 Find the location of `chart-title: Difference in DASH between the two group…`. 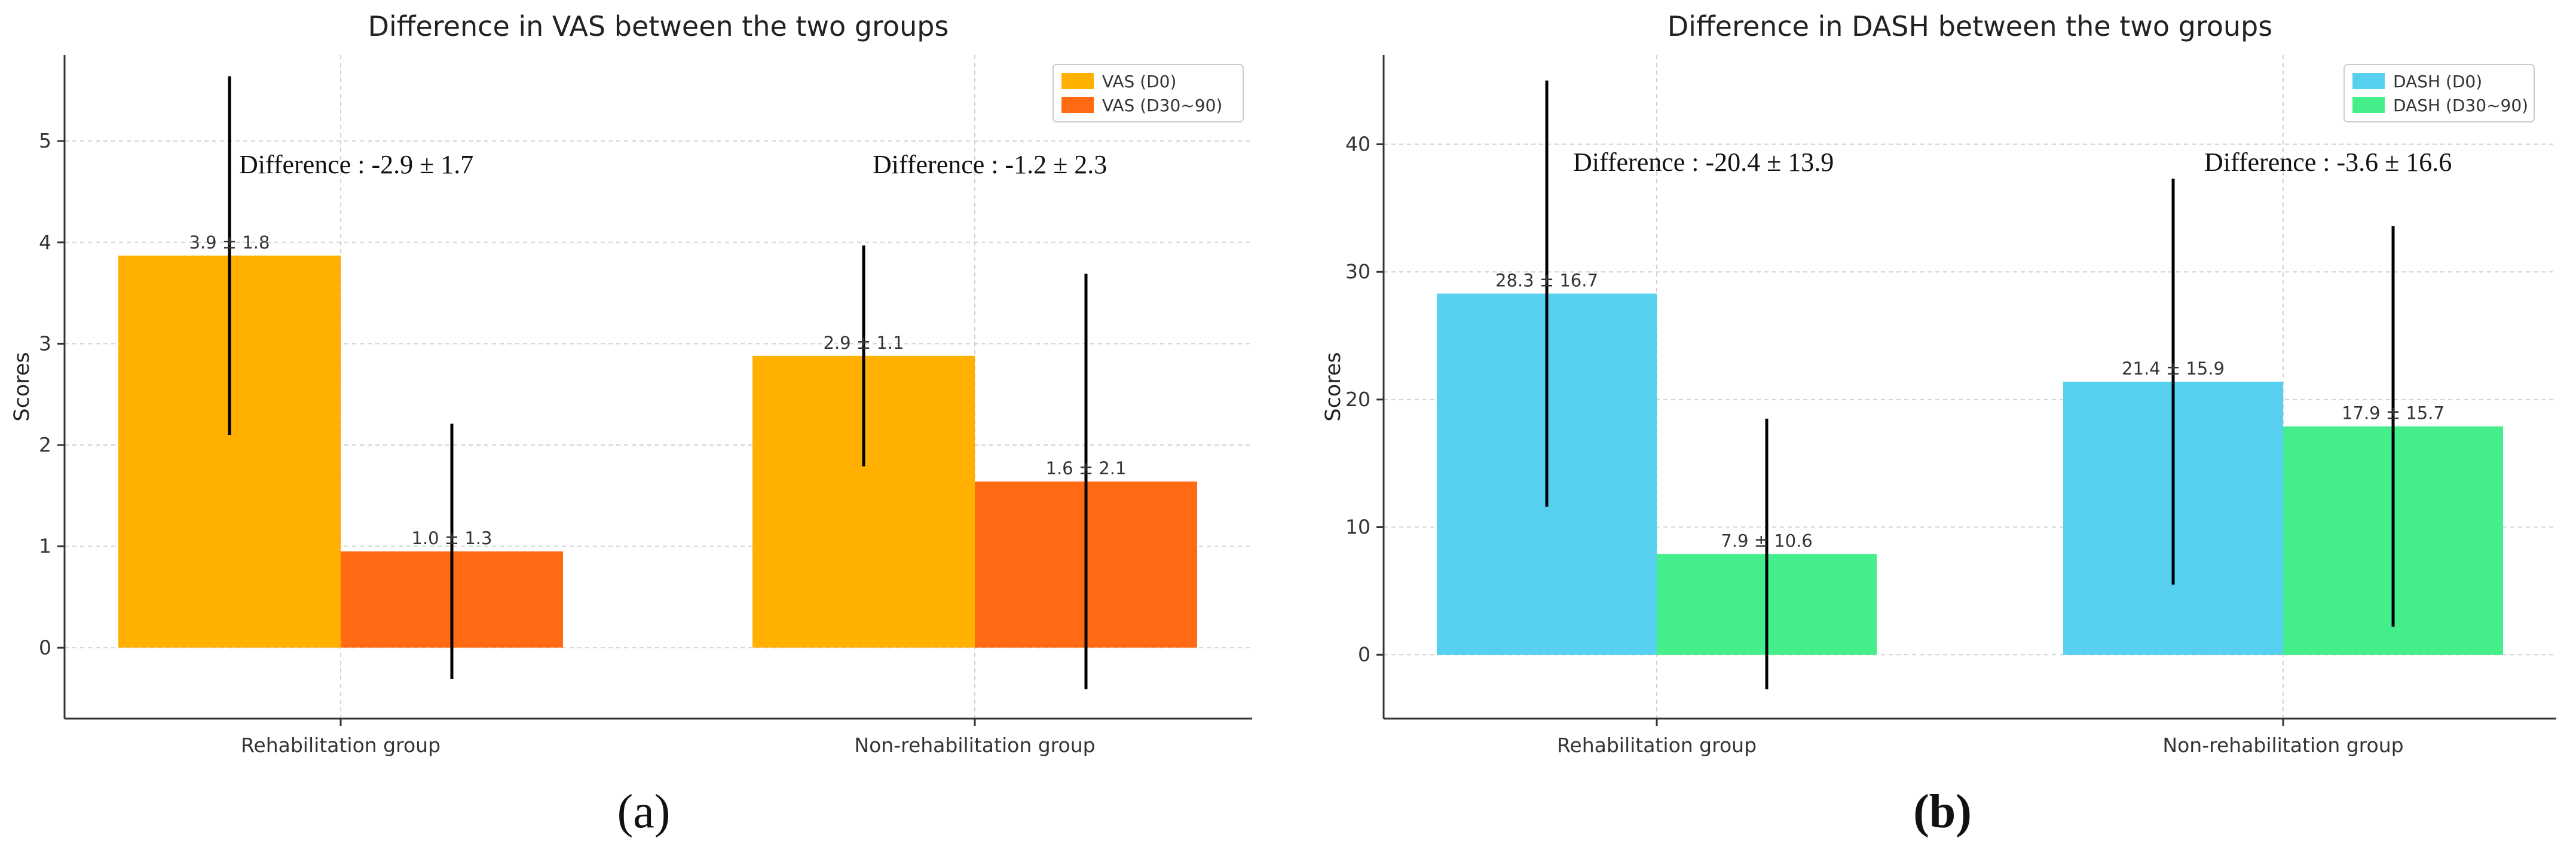

chart-title: Difference in DASH between the two group… is located at coordinates (1970, 26).